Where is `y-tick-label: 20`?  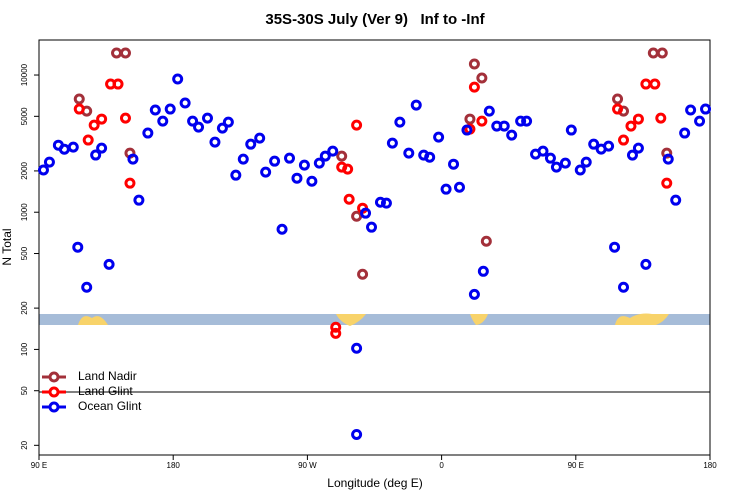 y-tick-label: 20 is located at coordinates (24, 444).